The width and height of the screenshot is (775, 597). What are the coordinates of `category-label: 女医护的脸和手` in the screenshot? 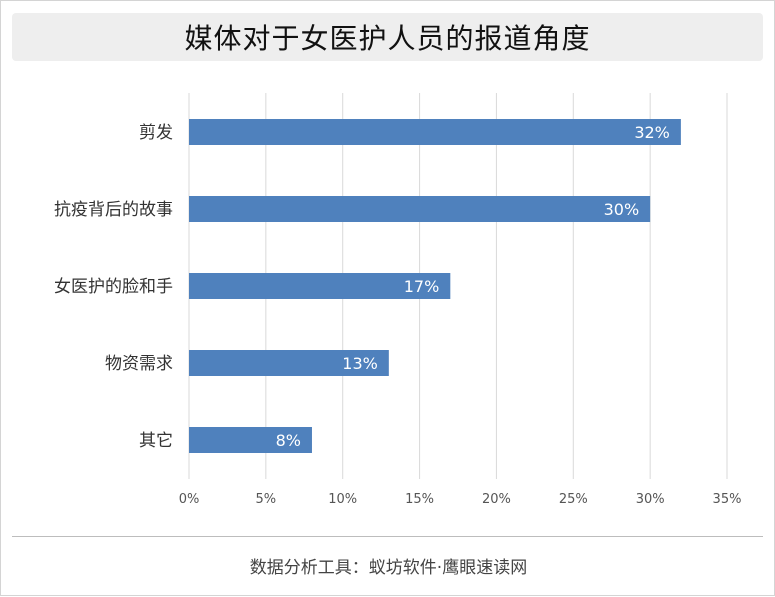 It's located at (113, 287).